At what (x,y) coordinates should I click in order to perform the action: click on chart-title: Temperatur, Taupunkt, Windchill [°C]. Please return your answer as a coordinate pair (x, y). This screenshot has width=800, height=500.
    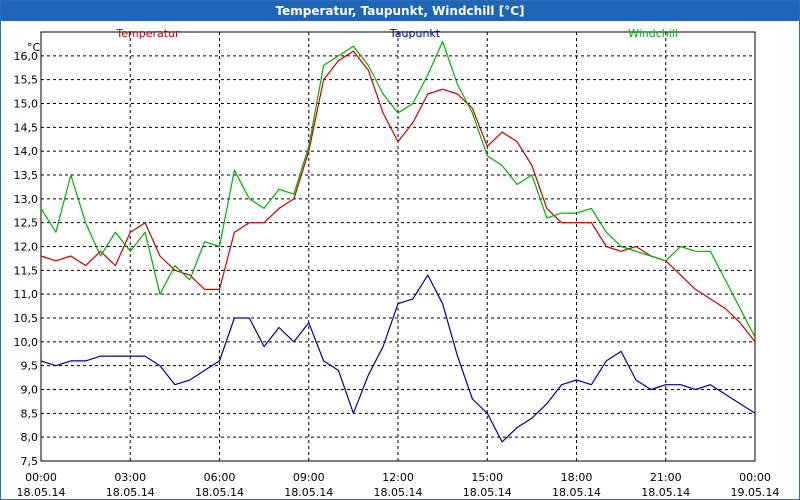
    Looking at the image, I should click on (400, 11).